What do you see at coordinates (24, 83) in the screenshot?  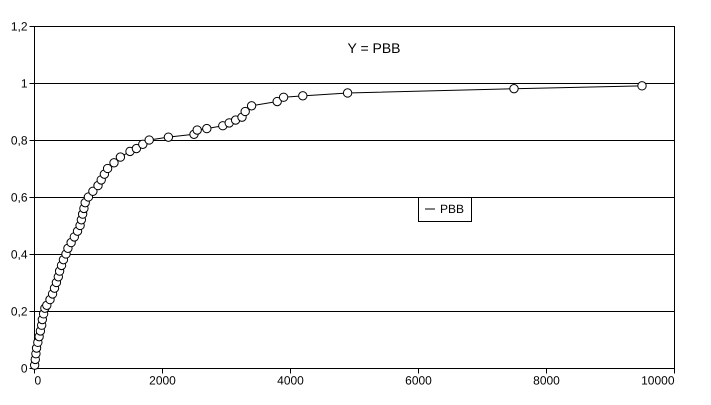 I see `y-tick-label: 1` at bounding box center [24, 83].